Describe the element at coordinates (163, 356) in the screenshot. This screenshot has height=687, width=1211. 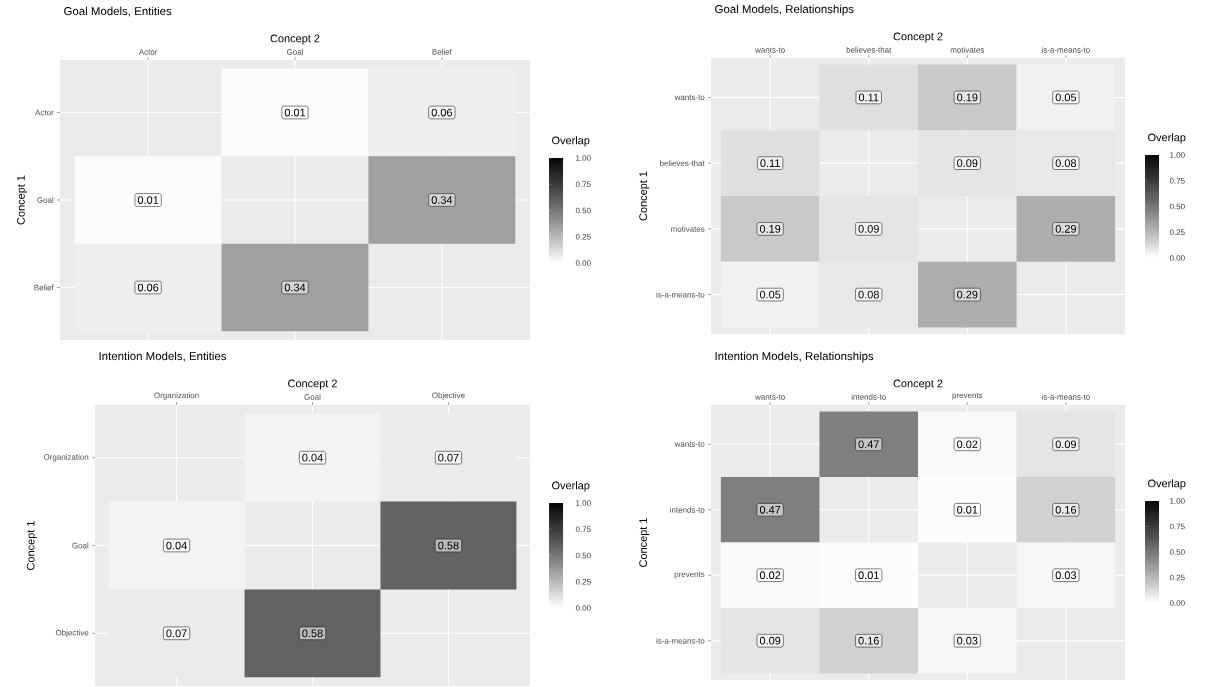
I see `chart-title: Intention Models, Entities` at that location.